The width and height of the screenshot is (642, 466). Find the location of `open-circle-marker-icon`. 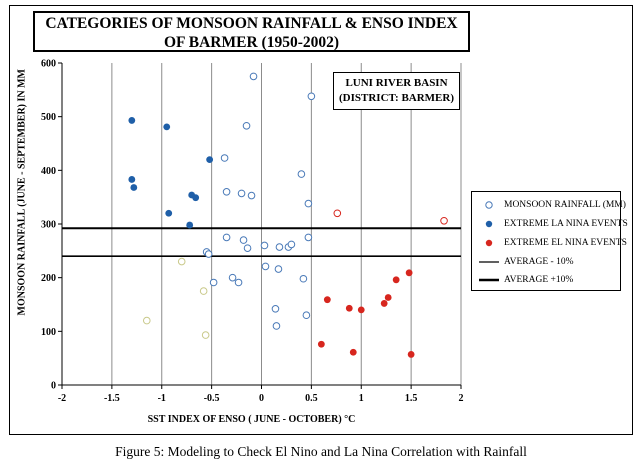

open-circle-marker-icon is located at coordinates (489, 205).